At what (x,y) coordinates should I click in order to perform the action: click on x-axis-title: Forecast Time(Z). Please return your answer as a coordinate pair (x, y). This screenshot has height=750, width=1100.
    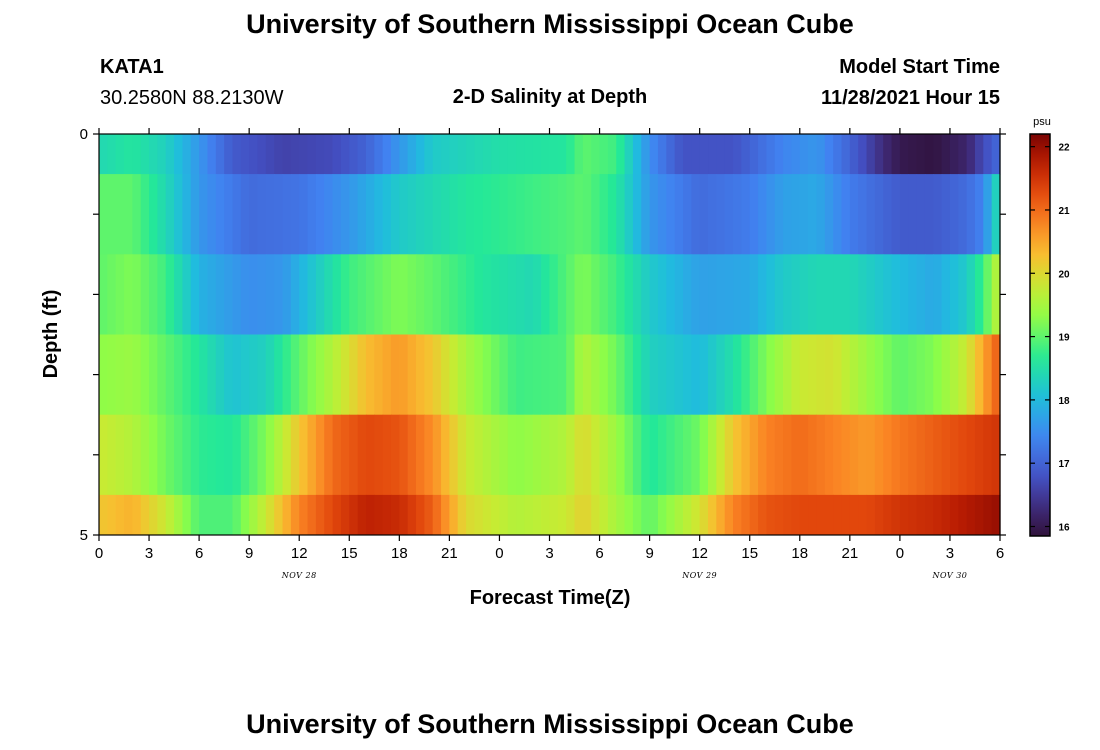
    Looking at the image, I should click on (550, 598).